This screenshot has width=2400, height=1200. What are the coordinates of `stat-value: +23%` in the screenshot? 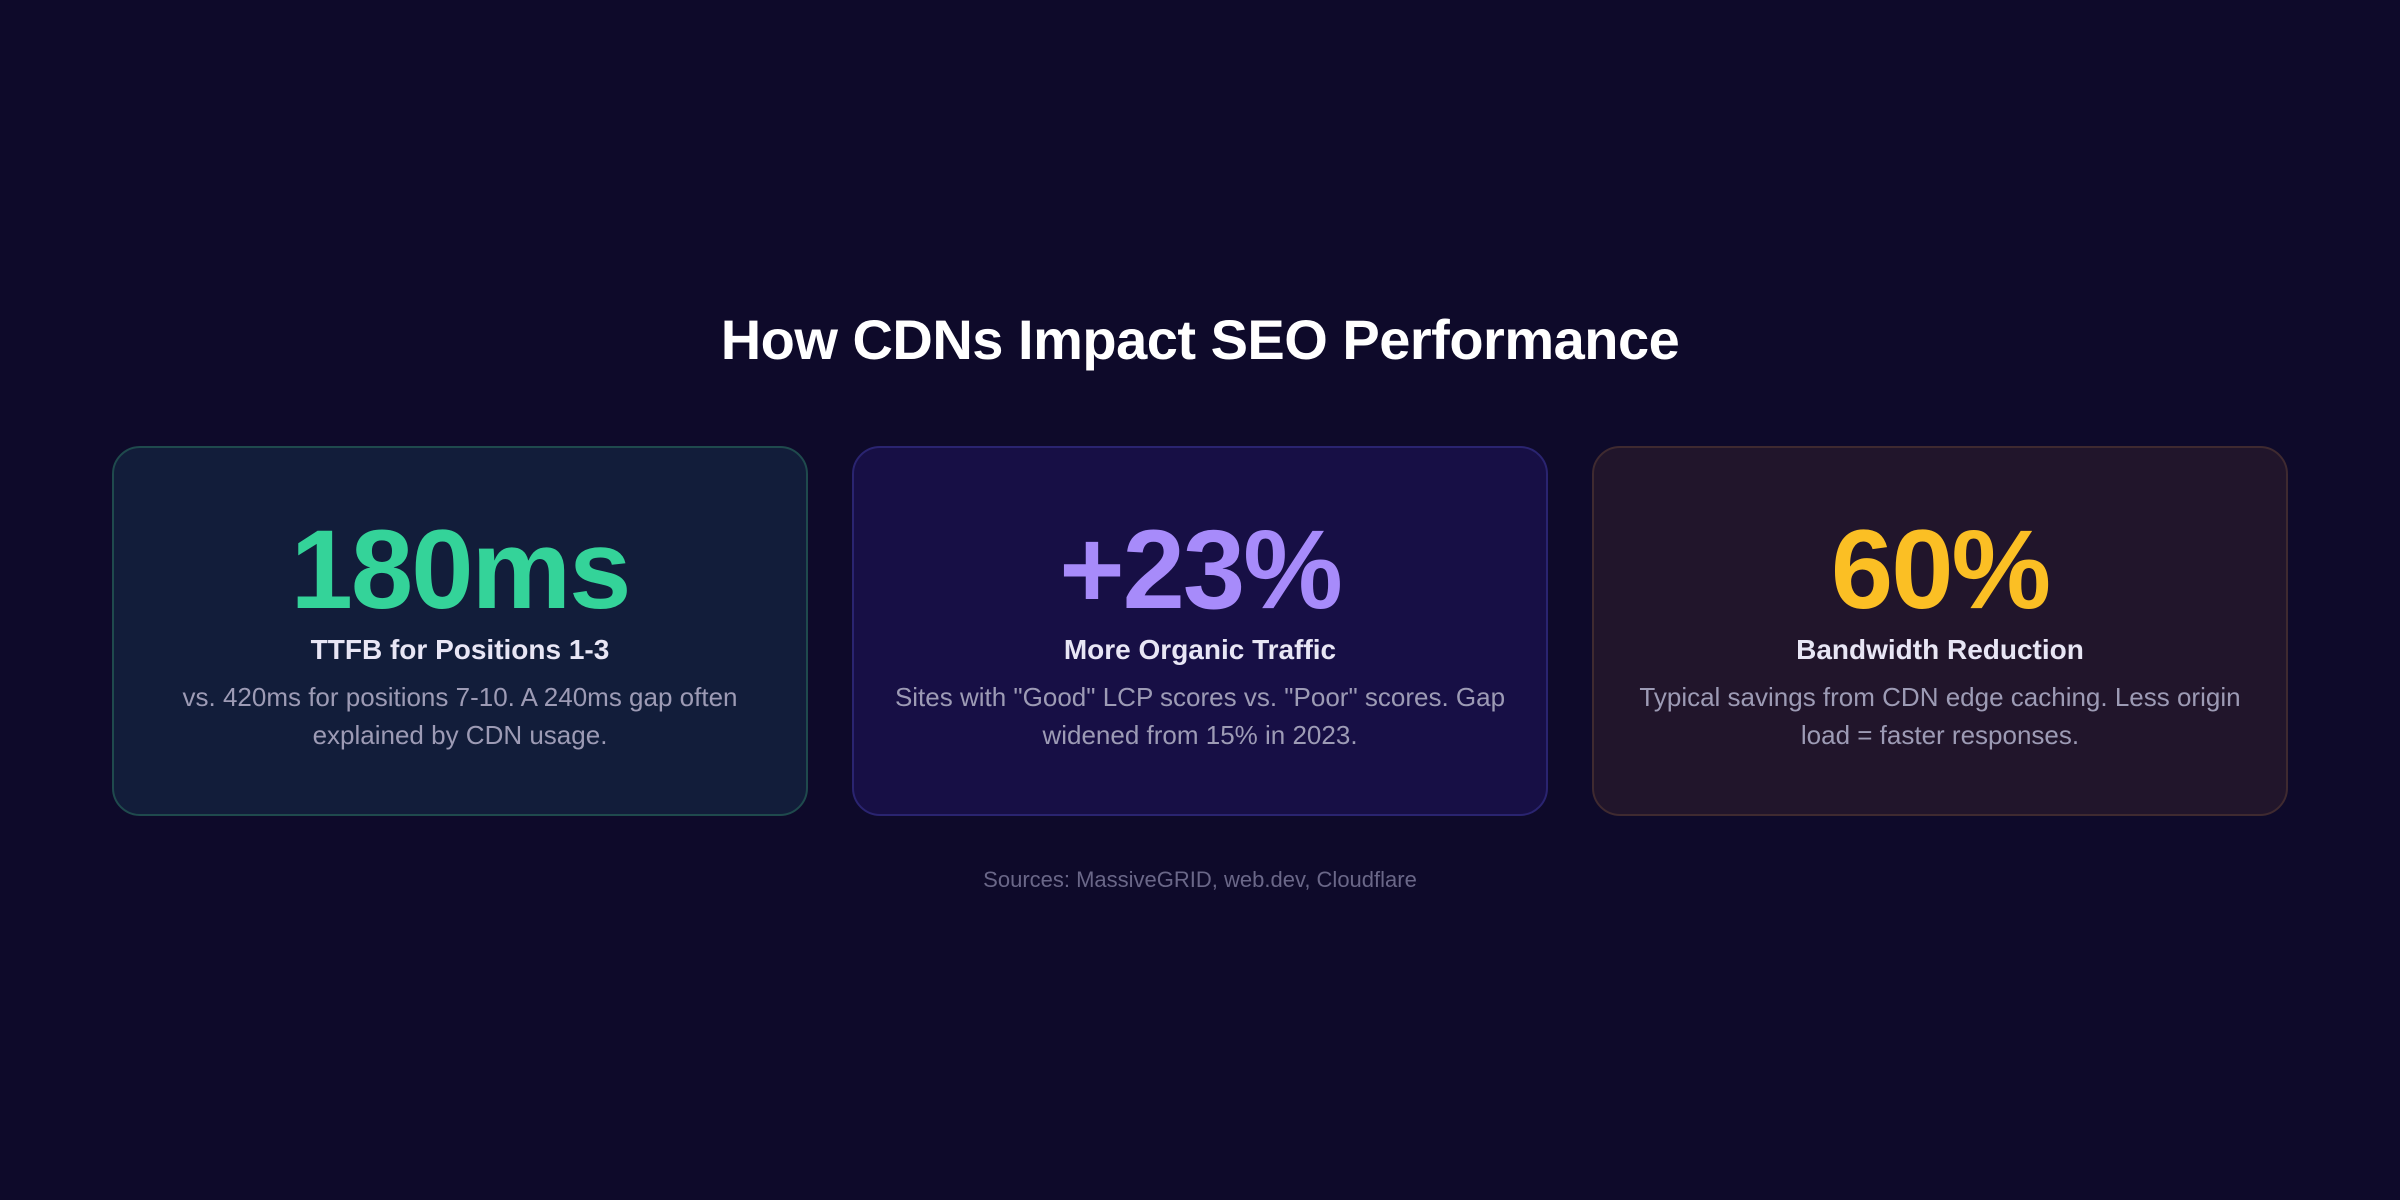 It's located at (1201, 569).